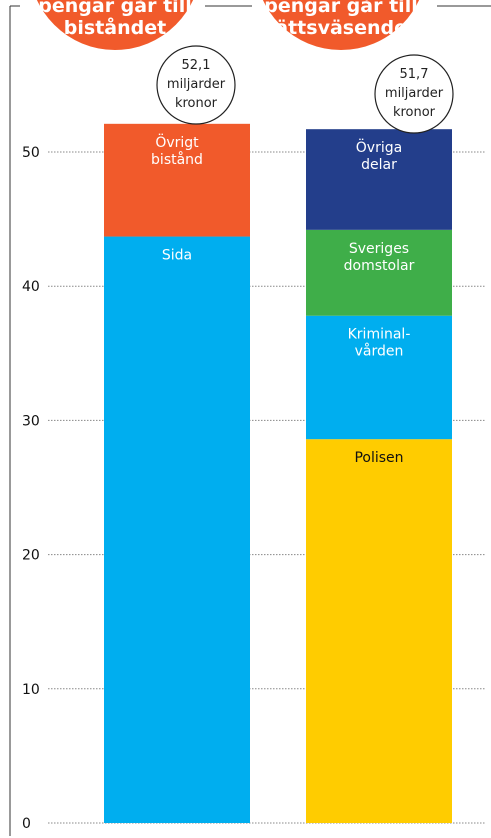 Image resolution: width=491 pixels, height=838 pixels. Describe the element at coordinates (379, 351) in the screenshot. I see `segment-label: vården` at that location.